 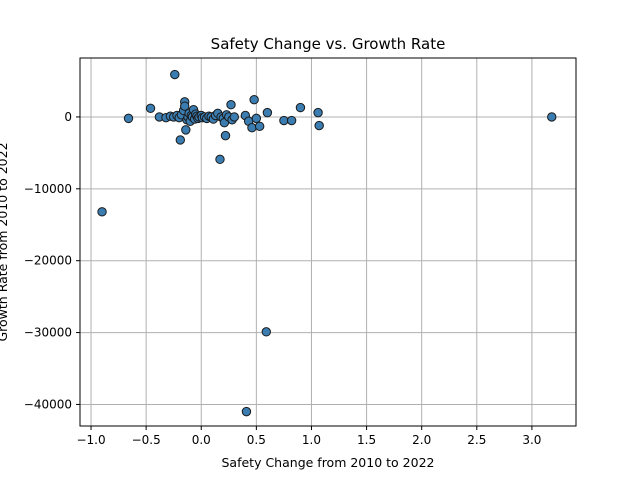 What do you see at coordinates (48, 404) in the screenshot?
I see `y-tick-label: −40000` at bounding box center [48, 404].